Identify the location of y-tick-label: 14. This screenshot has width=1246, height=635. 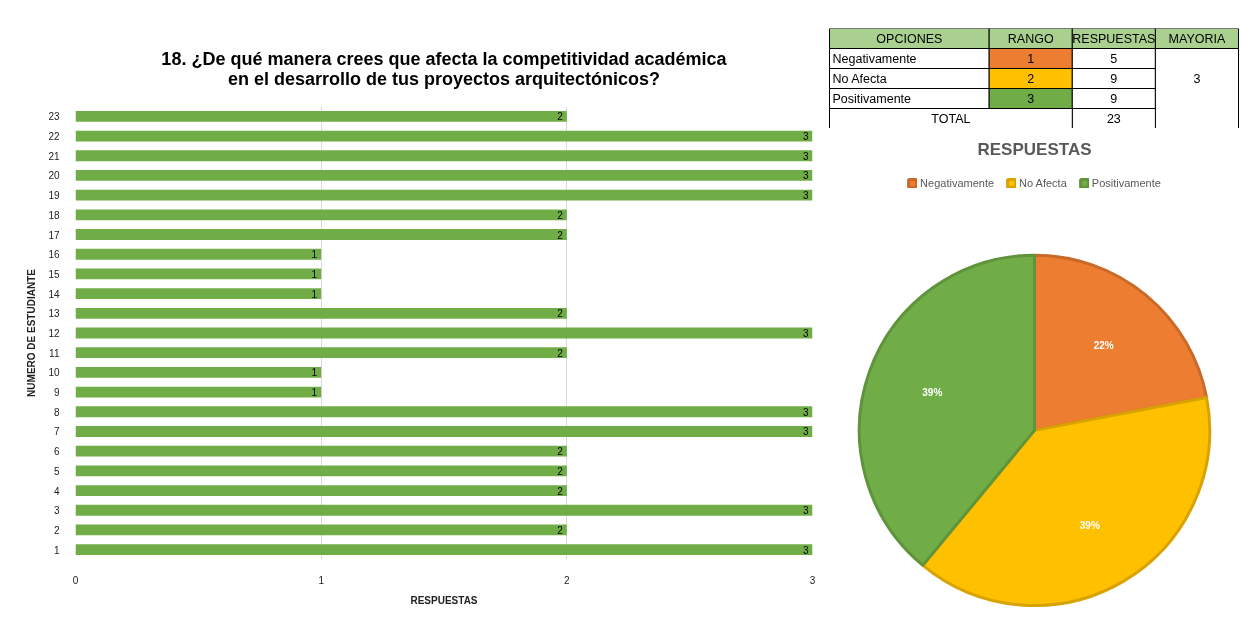
(54, 294).